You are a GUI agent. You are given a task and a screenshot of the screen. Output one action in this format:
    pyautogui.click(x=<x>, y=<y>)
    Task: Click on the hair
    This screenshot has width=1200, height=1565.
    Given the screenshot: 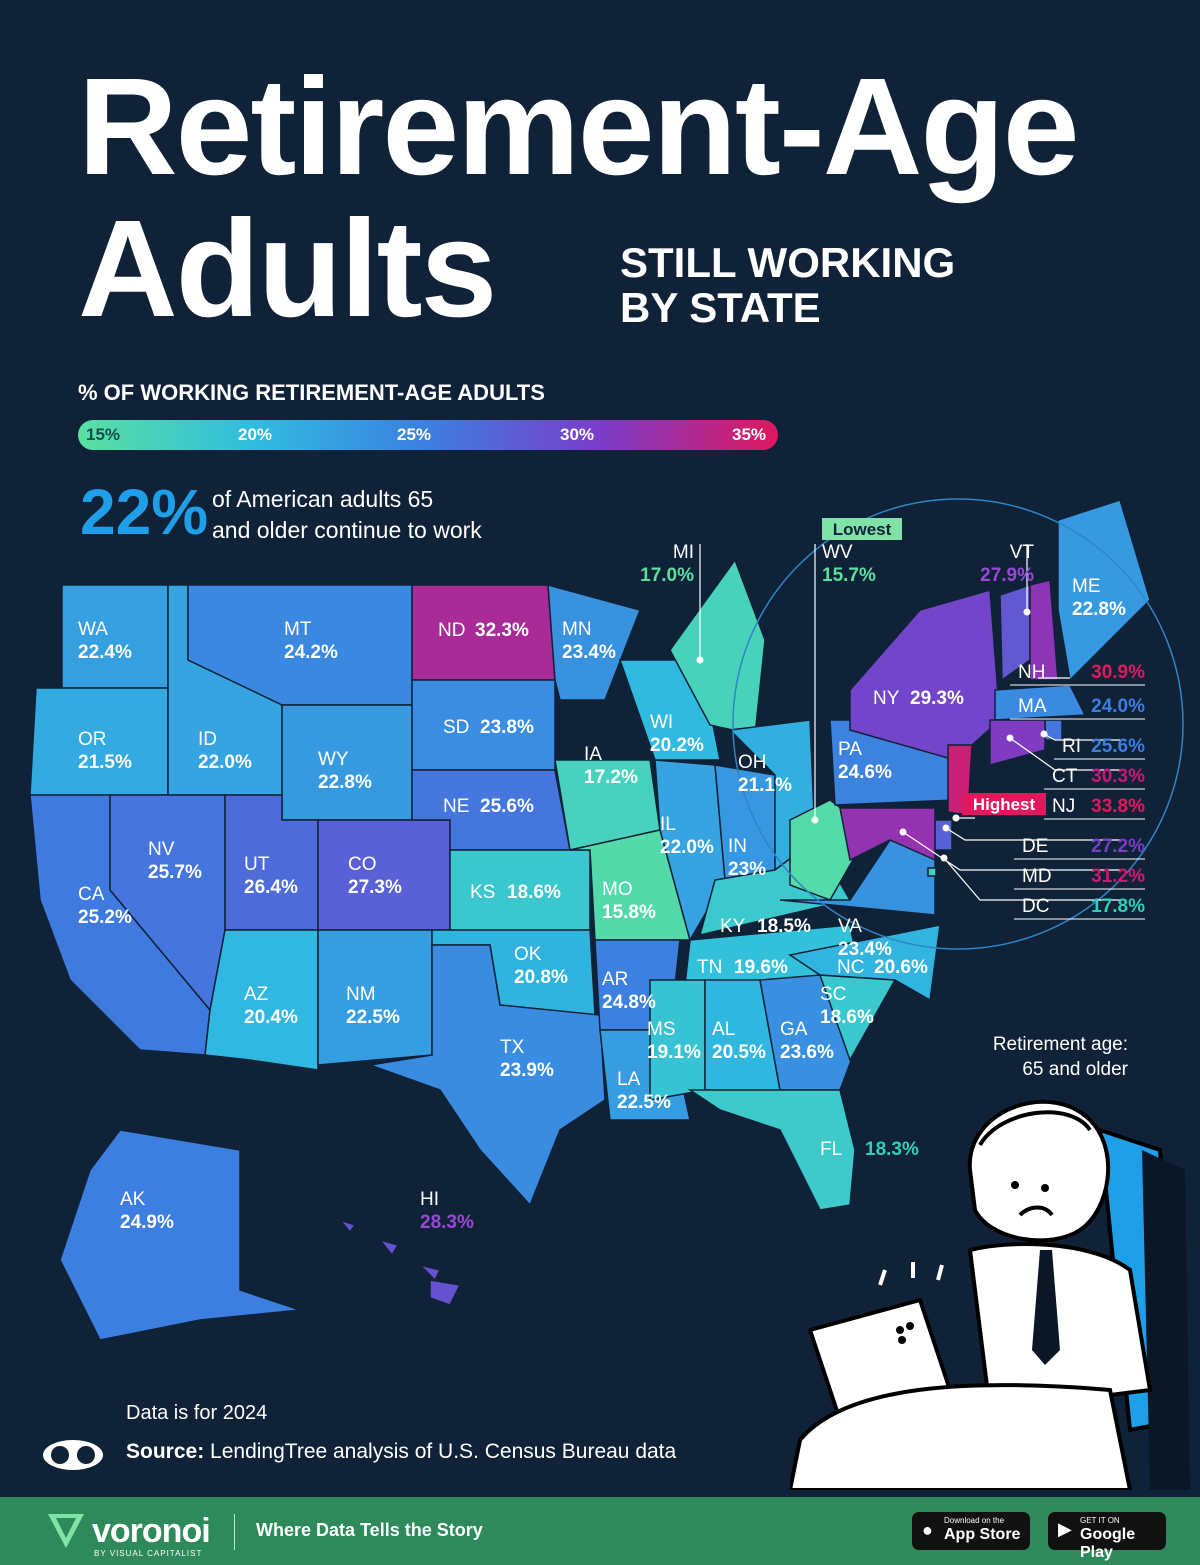 What is the action you would take?
    pyautogui.click(x=1035, y=1128)
    